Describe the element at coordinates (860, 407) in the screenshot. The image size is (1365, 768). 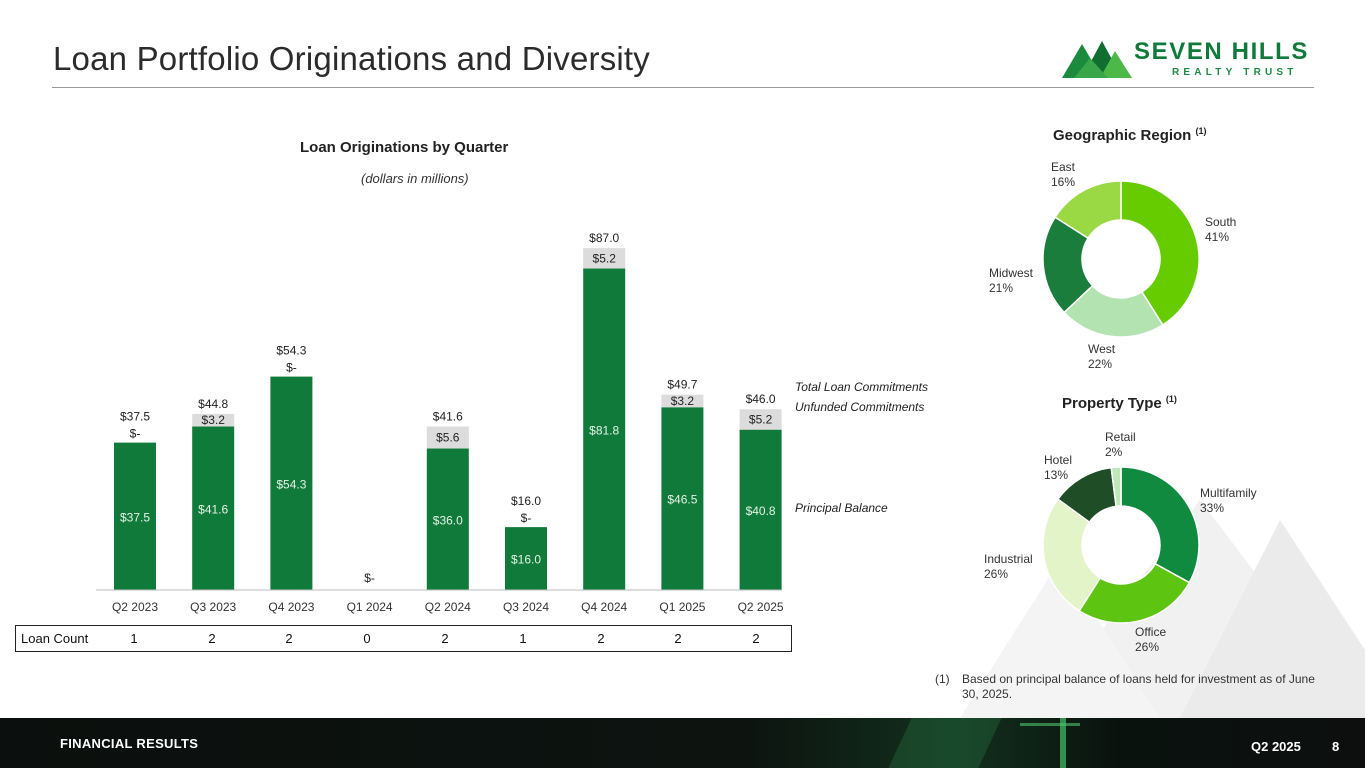
I see `legend-unfunded-commitments: Unfunded Commitments` at that location.